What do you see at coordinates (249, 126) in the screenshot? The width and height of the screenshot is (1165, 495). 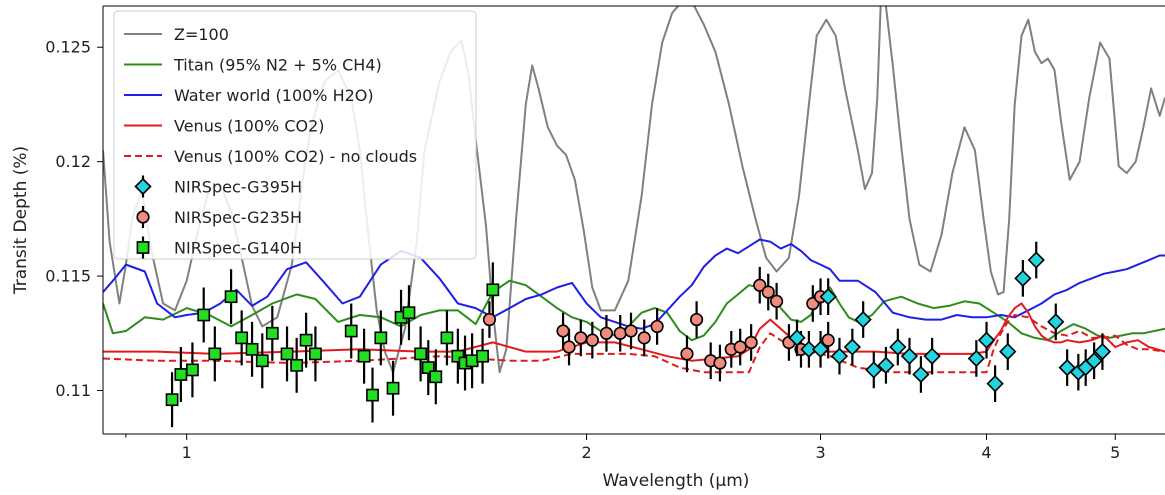 I see `legend-label: Venus (100% CO2)` at bounding box center [249, 126].